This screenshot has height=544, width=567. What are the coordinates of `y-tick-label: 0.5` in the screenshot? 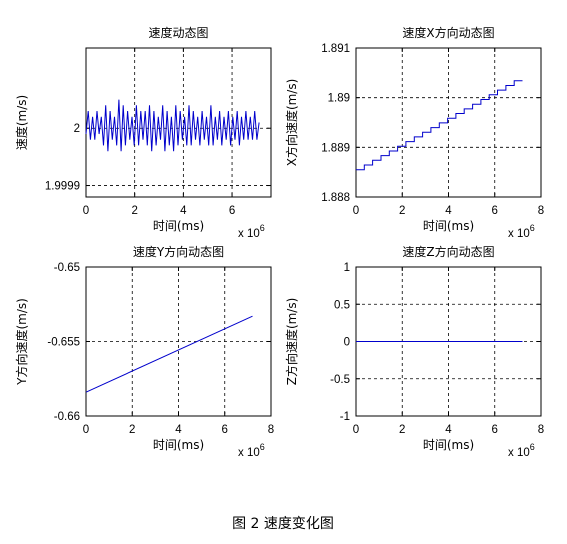 It's located at (342, 305).